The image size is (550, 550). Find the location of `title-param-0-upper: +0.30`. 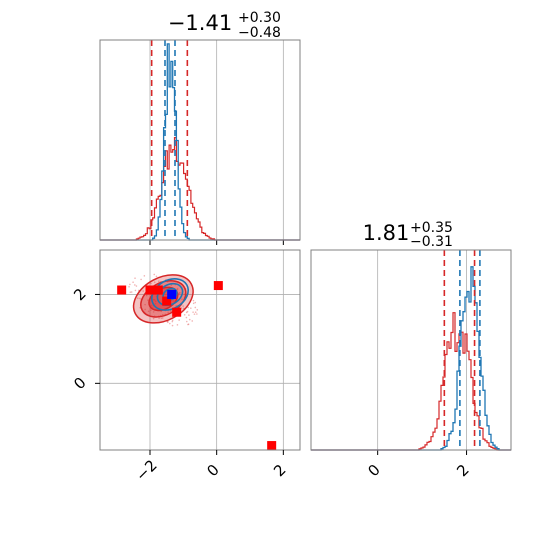

title-param-0-upper: +0.30 is located at coordinates (259, 18).